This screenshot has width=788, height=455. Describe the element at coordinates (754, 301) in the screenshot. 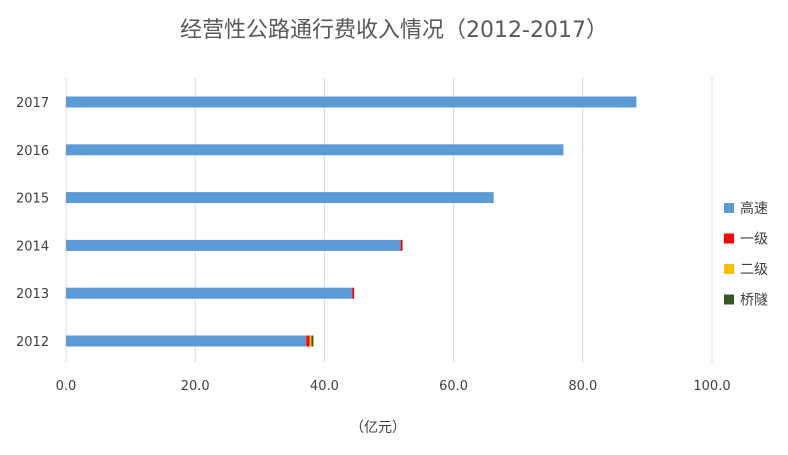

I see `legend-label: 桥隧` at that location.